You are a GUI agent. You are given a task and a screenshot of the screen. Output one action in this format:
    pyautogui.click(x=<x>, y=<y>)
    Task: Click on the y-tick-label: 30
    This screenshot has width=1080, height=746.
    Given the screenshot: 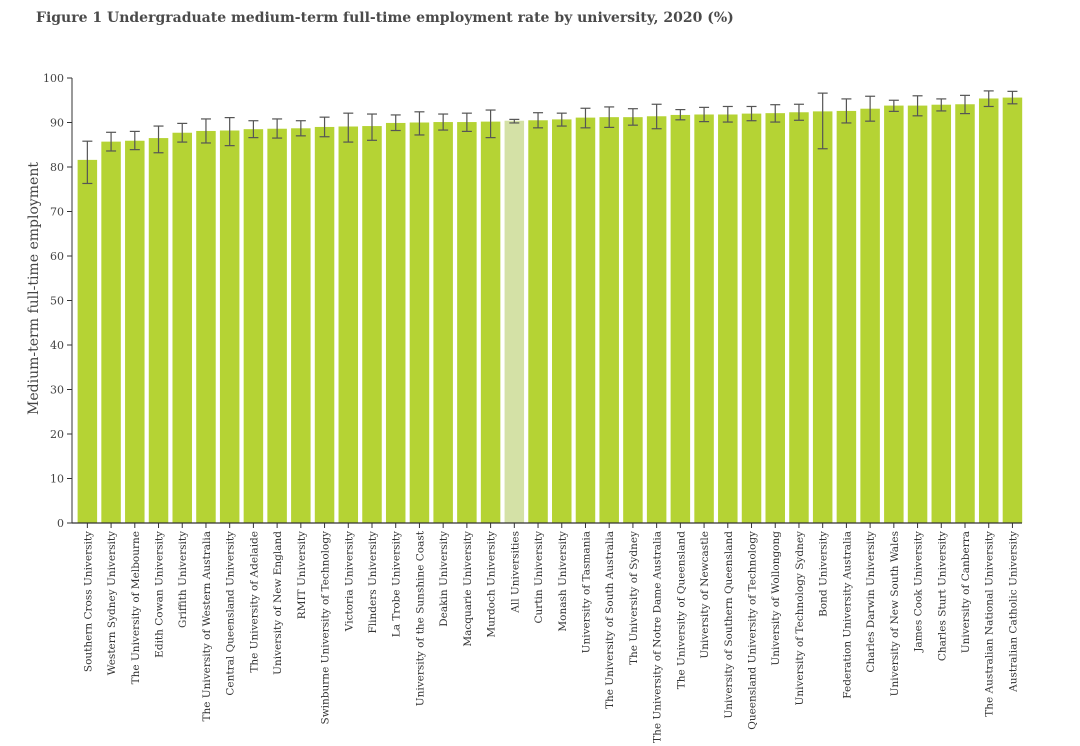 What is the action you would take?
    pyautogui.click(x=57, y=390)
    